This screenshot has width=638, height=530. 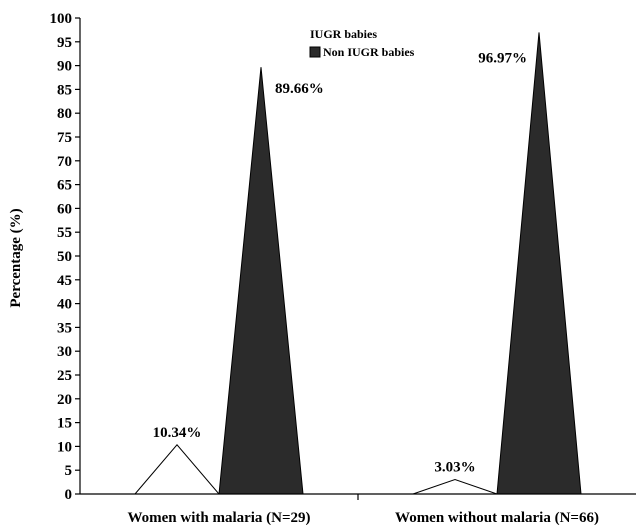 I want to click on x-category-label: Women with malaria (N=29), so click(x=218, y=517).